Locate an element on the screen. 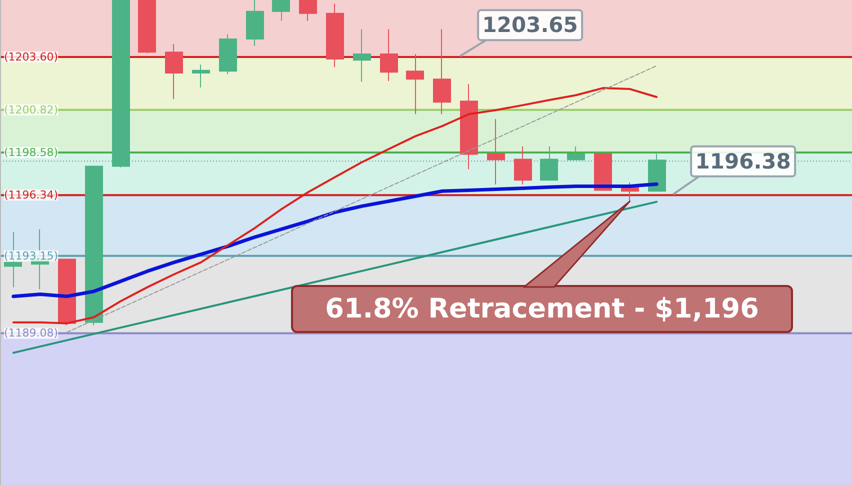 The height and width of the screenshot is (485, 852). annotation: 1203.65 is located at coordinates (530, 25).